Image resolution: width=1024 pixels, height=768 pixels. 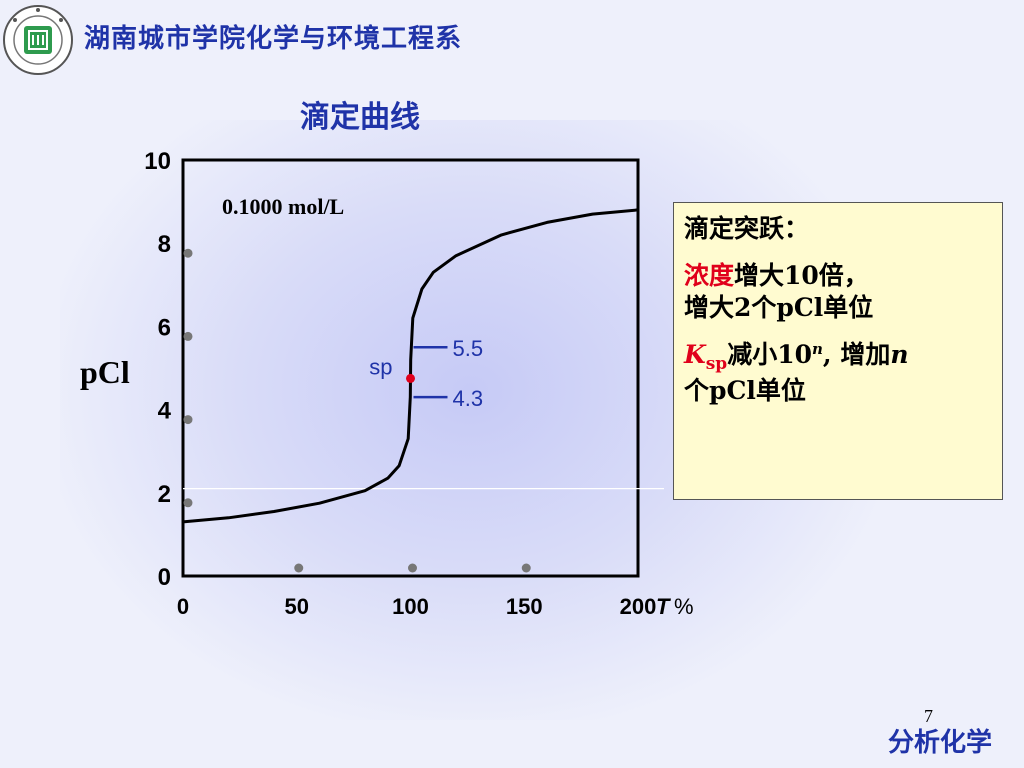 What do you see at coordinates (164, 577) in the screenshot?
I see `y-tick-label: 0` at bounding box center [164, 577].